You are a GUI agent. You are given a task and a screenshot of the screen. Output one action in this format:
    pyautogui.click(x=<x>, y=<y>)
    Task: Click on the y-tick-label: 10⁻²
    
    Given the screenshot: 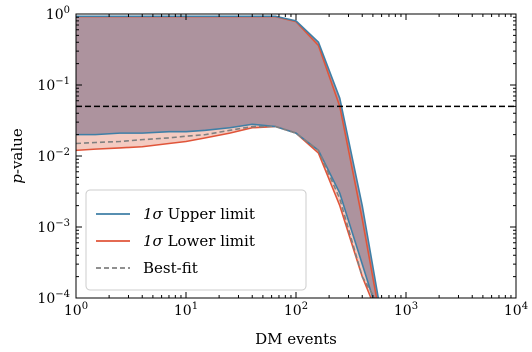 What is the action you would take?
    pyautogui.click(x=53, y=156)
    